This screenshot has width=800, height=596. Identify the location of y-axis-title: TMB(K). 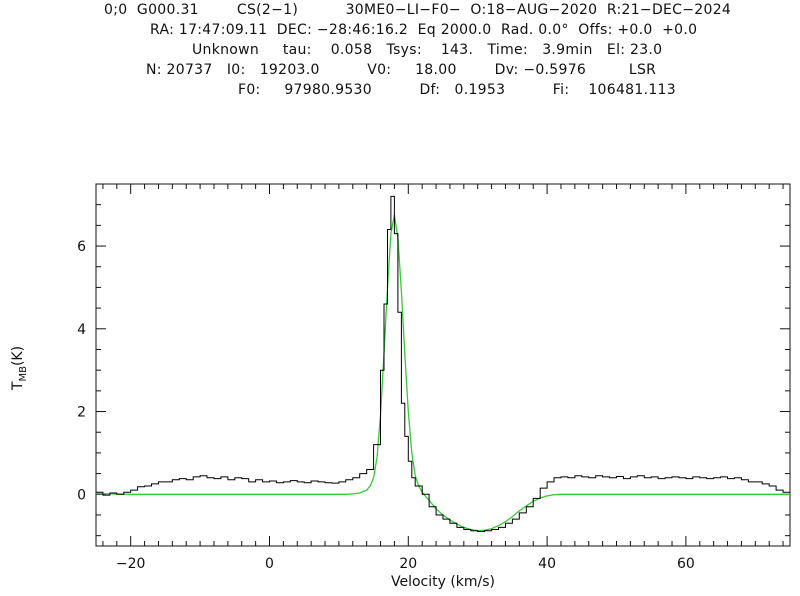
(19, 368).